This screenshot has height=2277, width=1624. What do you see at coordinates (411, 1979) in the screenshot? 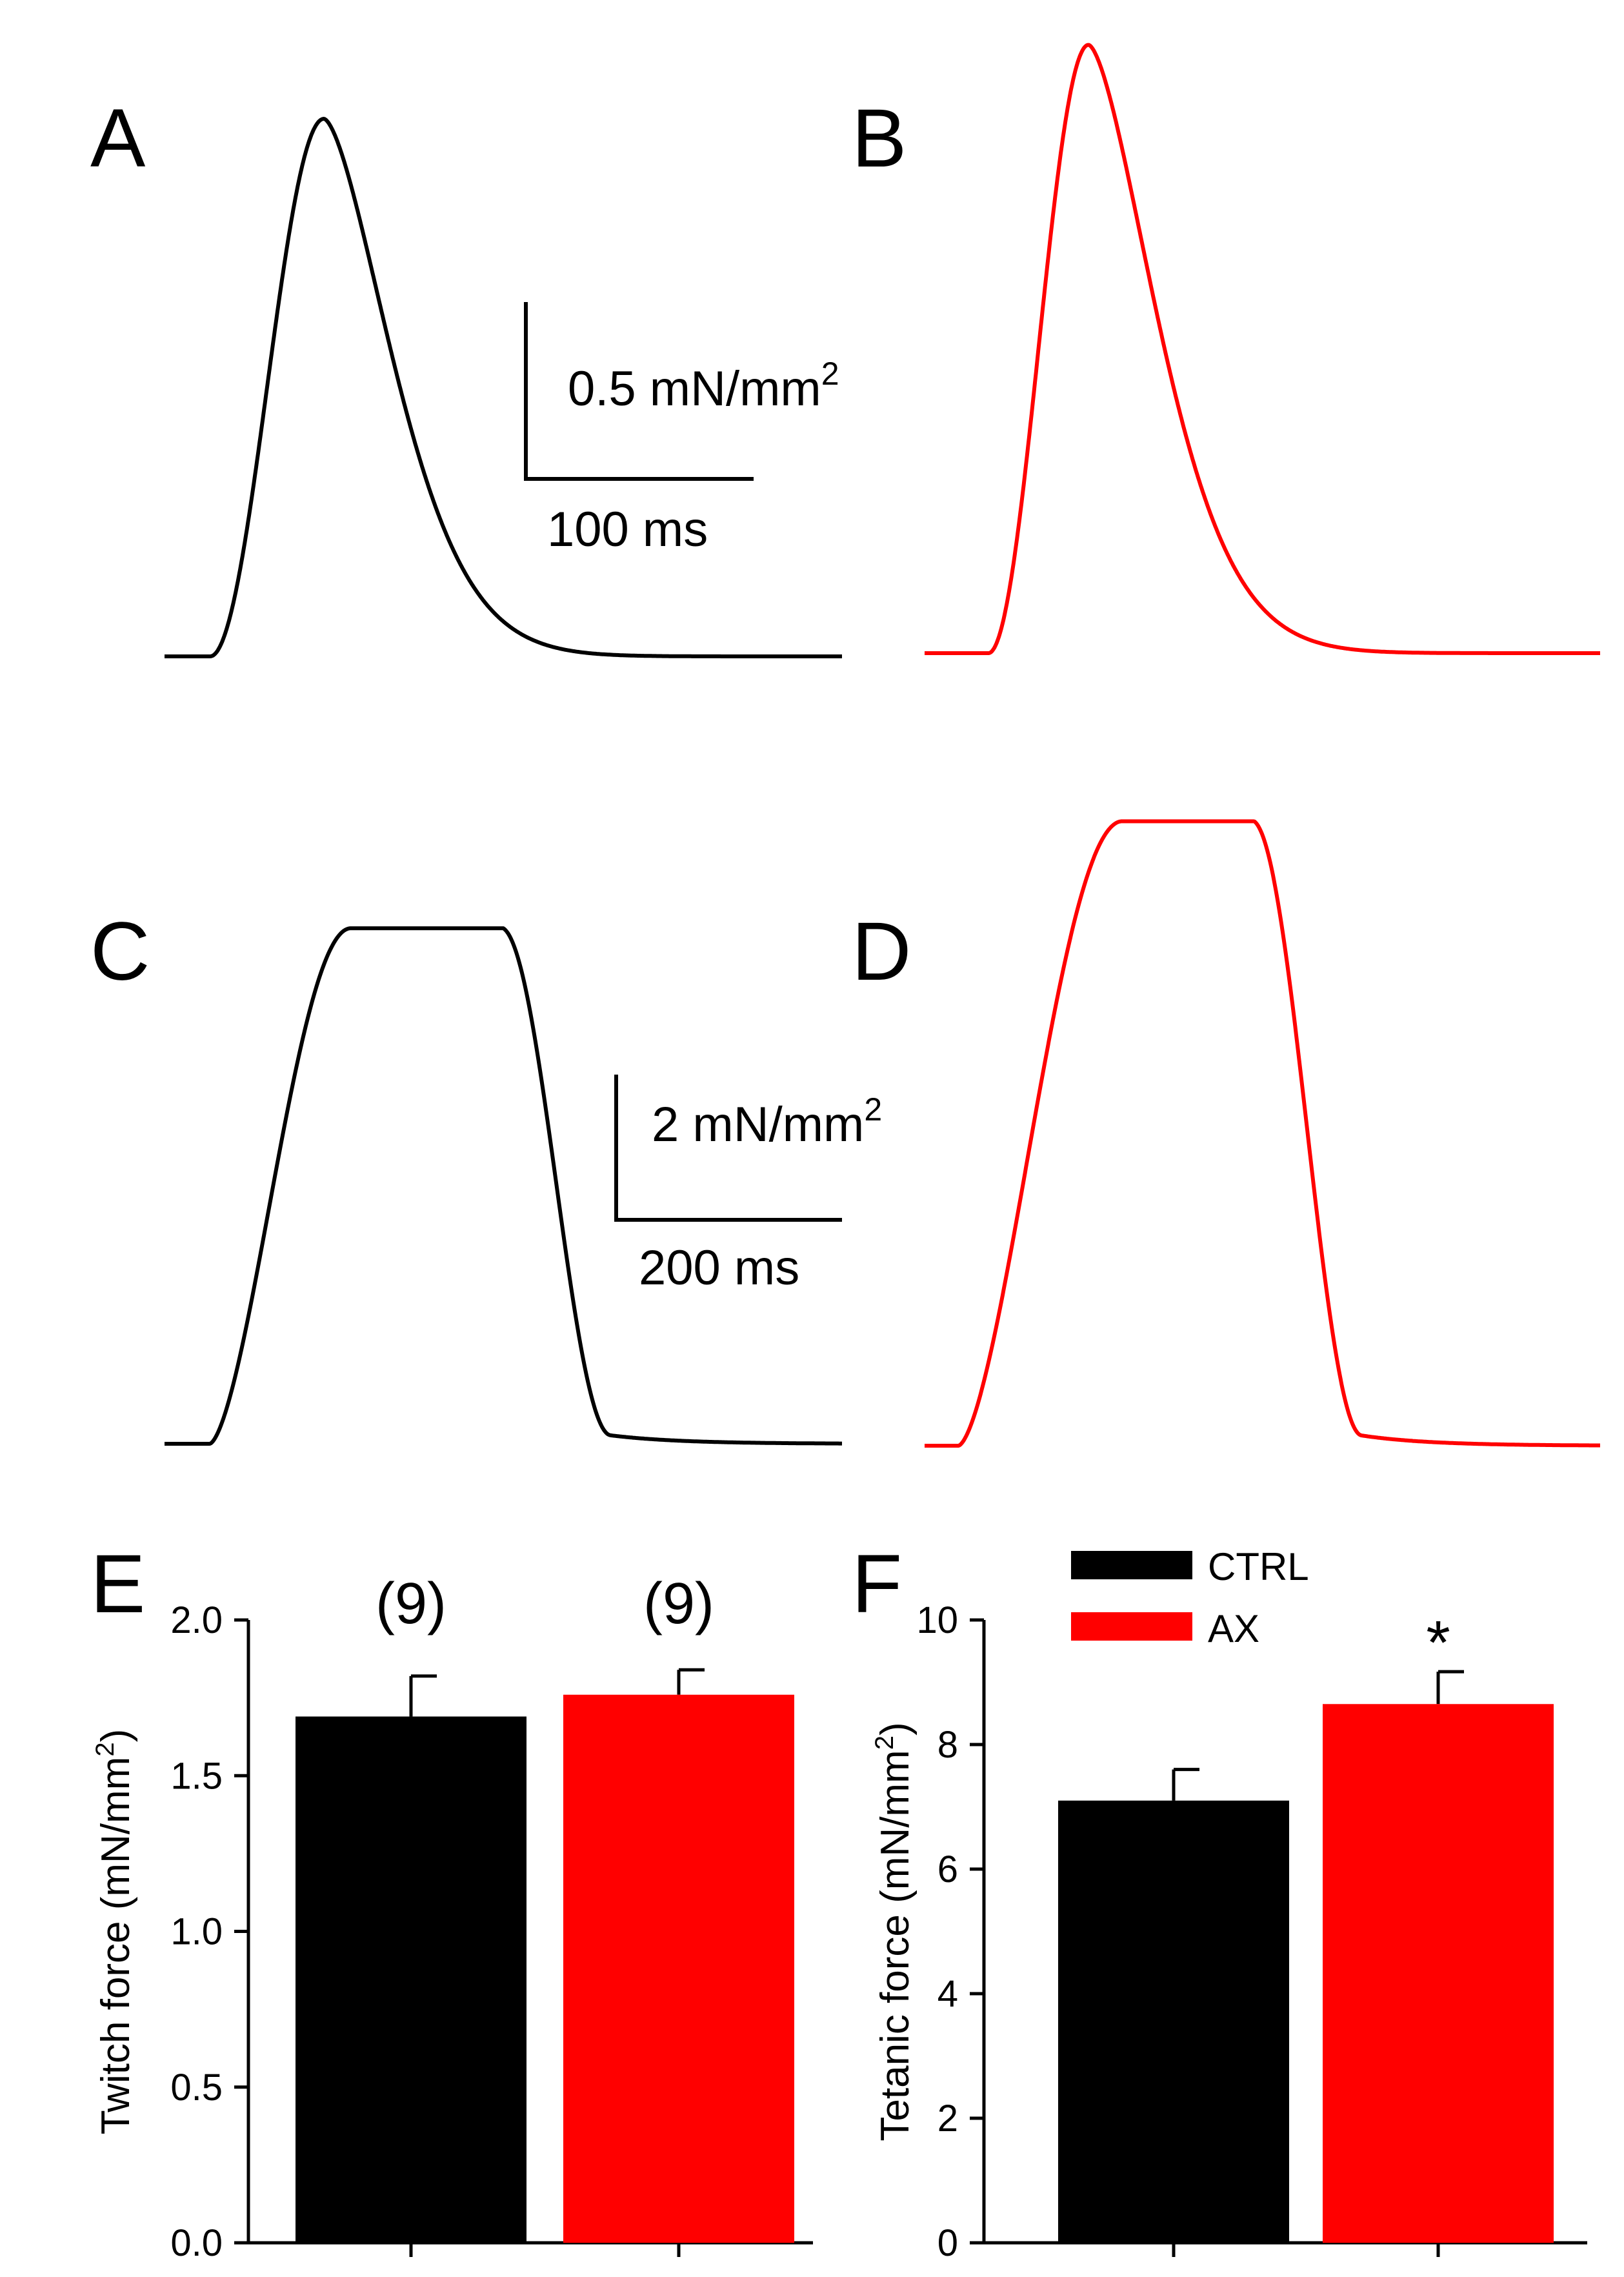
I see `chart-e-bar-ctrl` at bounding box center [411, 1979].